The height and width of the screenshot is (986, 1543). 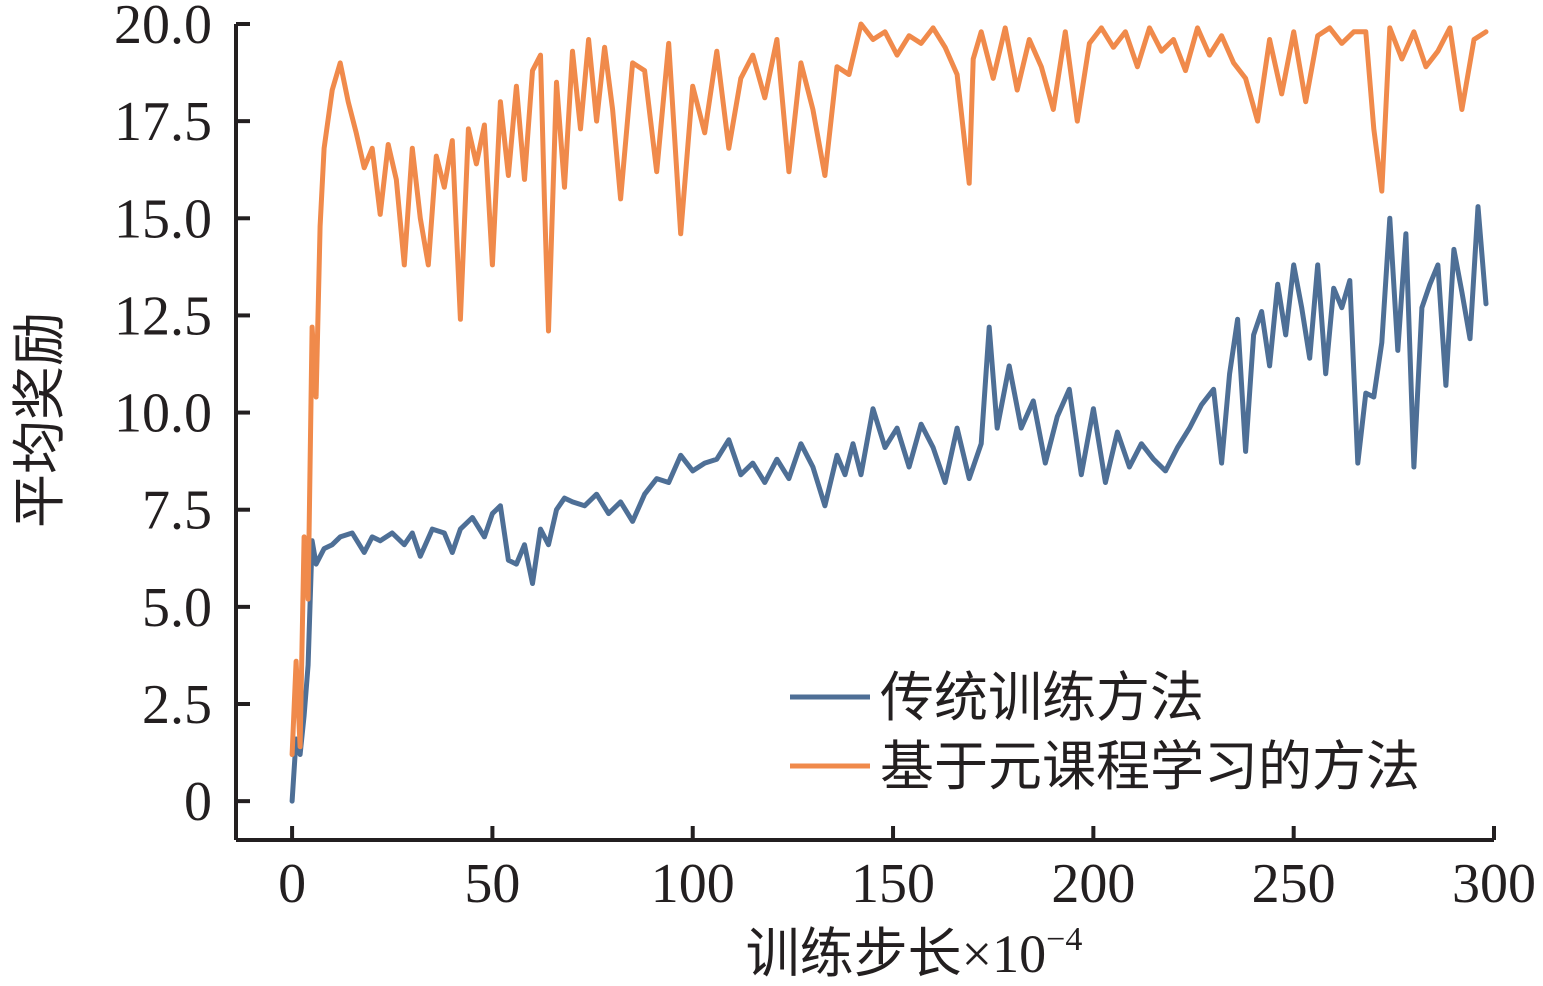 What do you see at coordinates (163, 219) in the screenshot?
I see `y-tick-label: 15.0` at bounding box center [163, 219].